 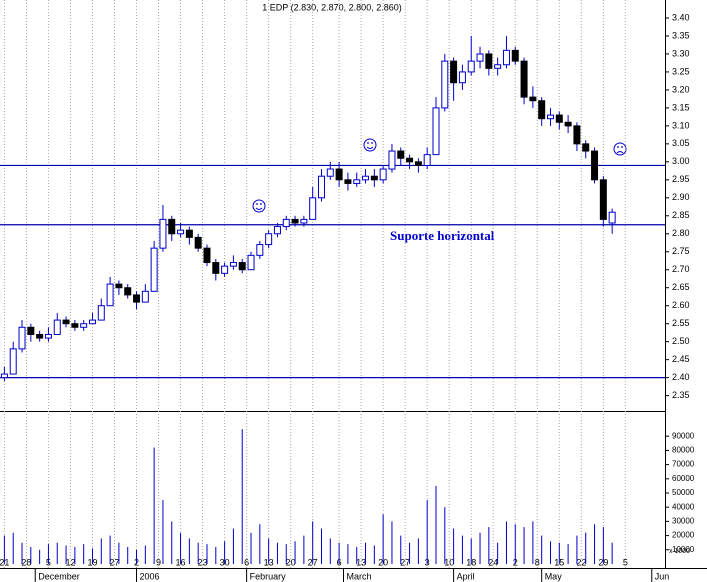 I want to click on x-tick-label: 10, so click(x=449, y=562).